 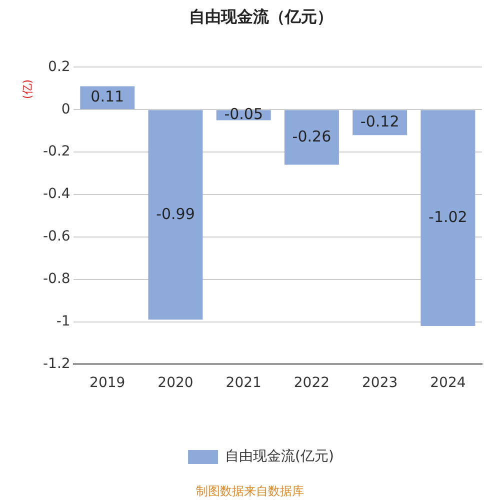 What do you see at coordinates (56, 152) in the screenshot?
I see `y-tick-label: -0.2` at bounding box center [56, 152].